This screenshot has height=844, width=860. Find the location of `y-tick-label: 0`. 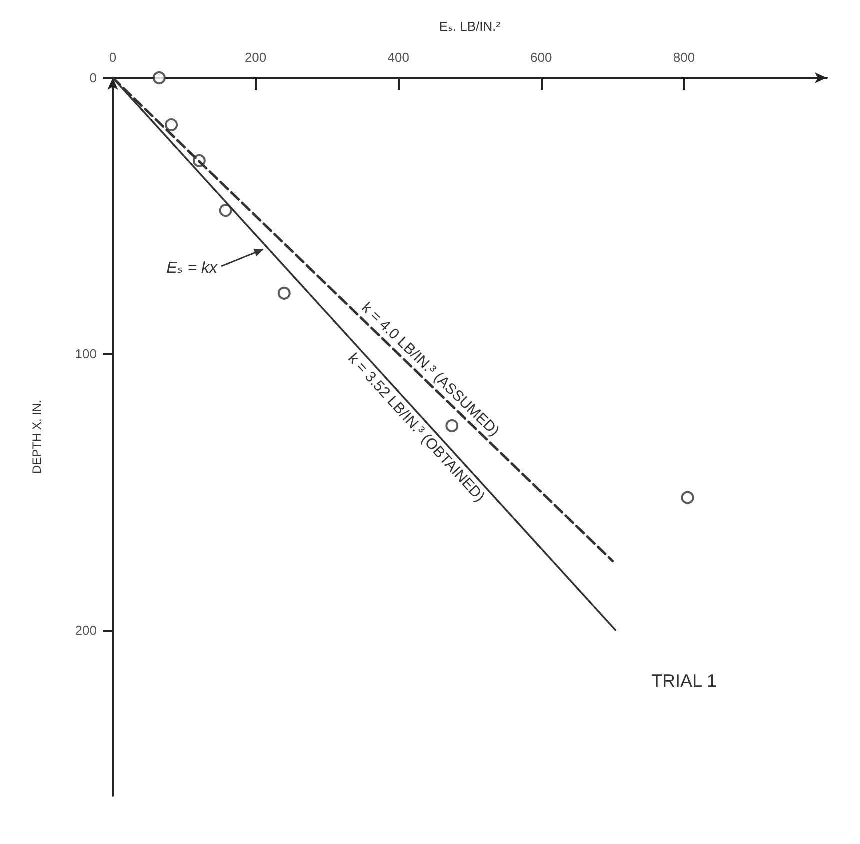

y-tick-label: 0 is located at coordinates (93, 78).